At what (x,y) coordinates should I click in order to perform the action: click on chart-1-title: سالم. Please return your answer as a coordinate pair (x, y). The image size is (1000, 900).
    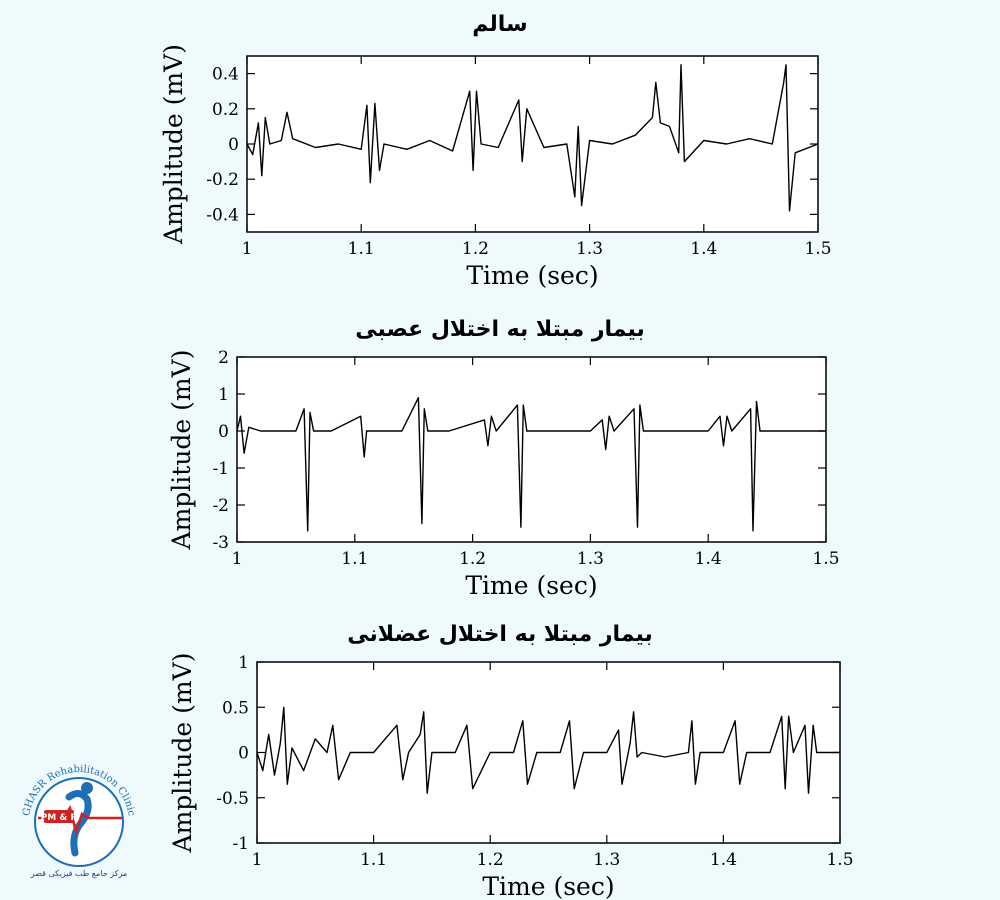
    Looking at the image, I should click on (500, 24).